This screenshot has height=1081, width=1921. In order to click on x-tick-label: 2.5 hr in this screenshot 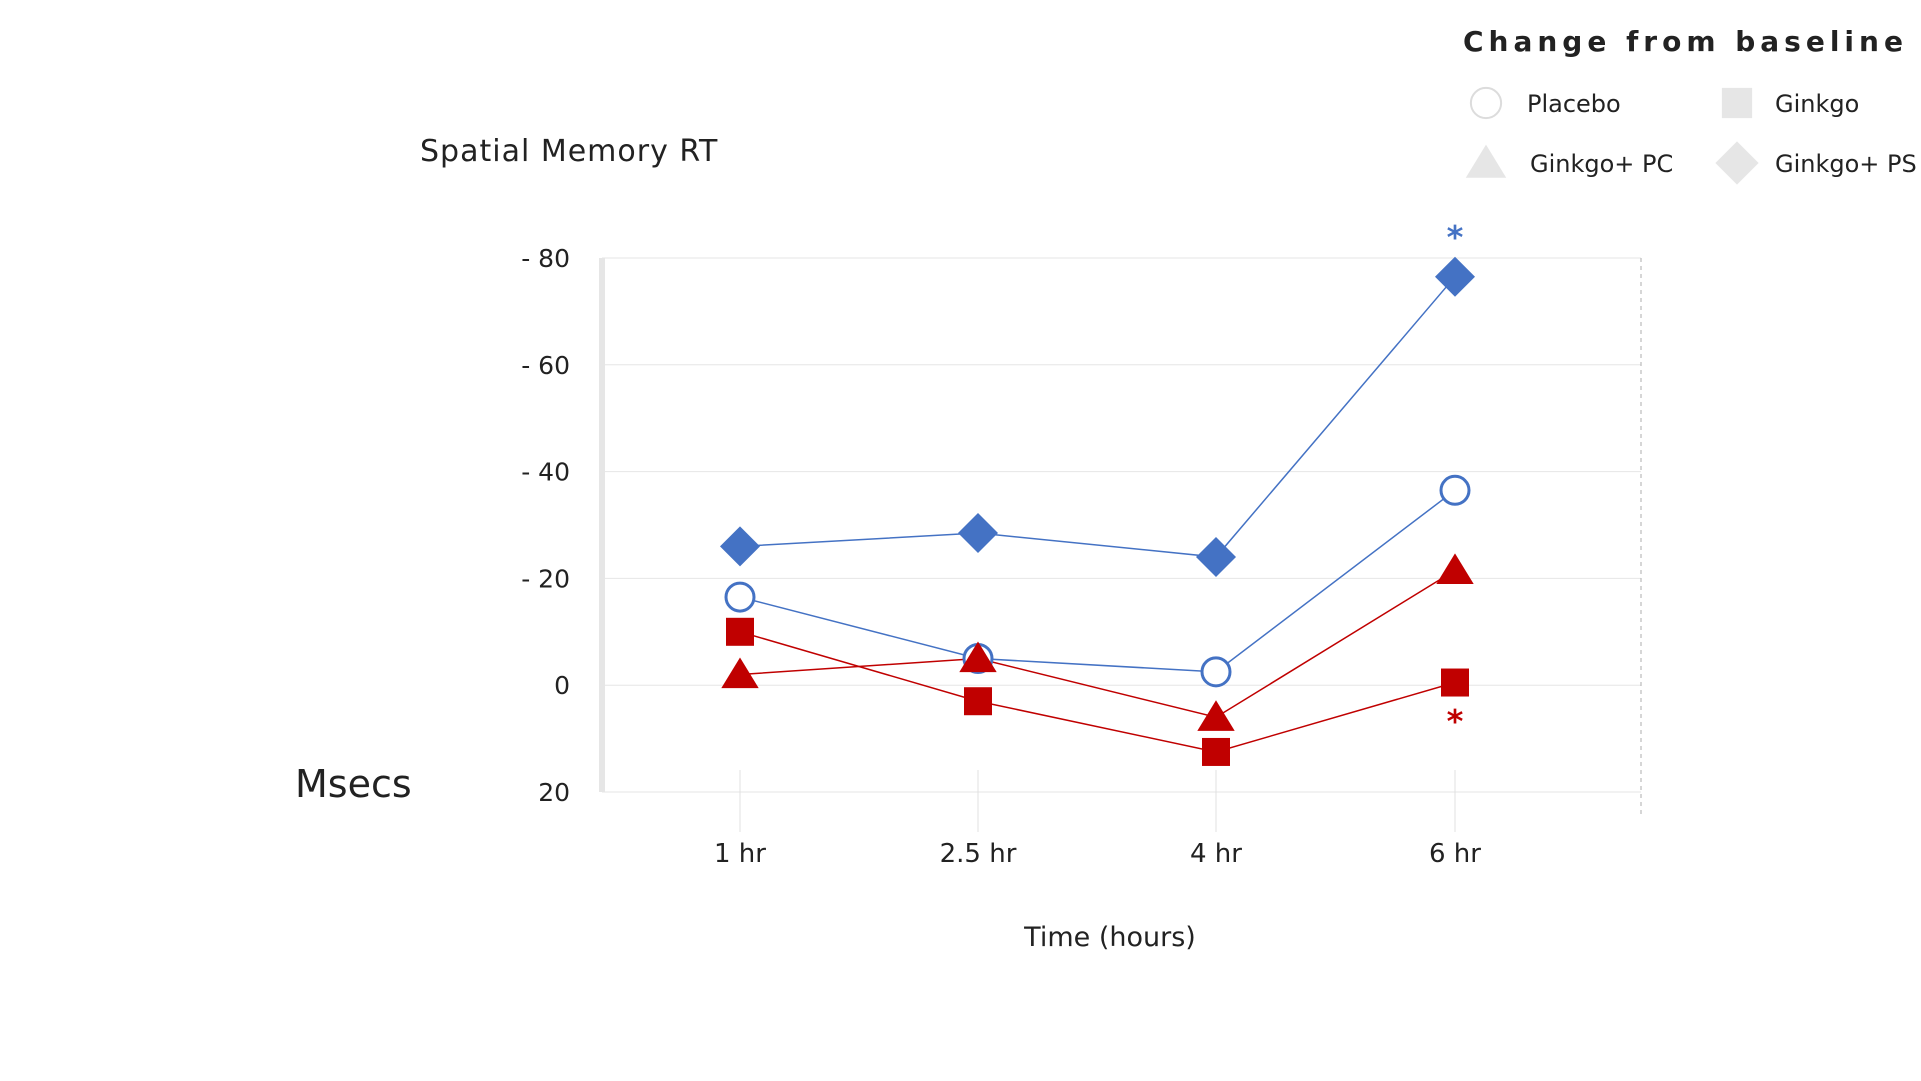, I will do `click(978, 854)`.